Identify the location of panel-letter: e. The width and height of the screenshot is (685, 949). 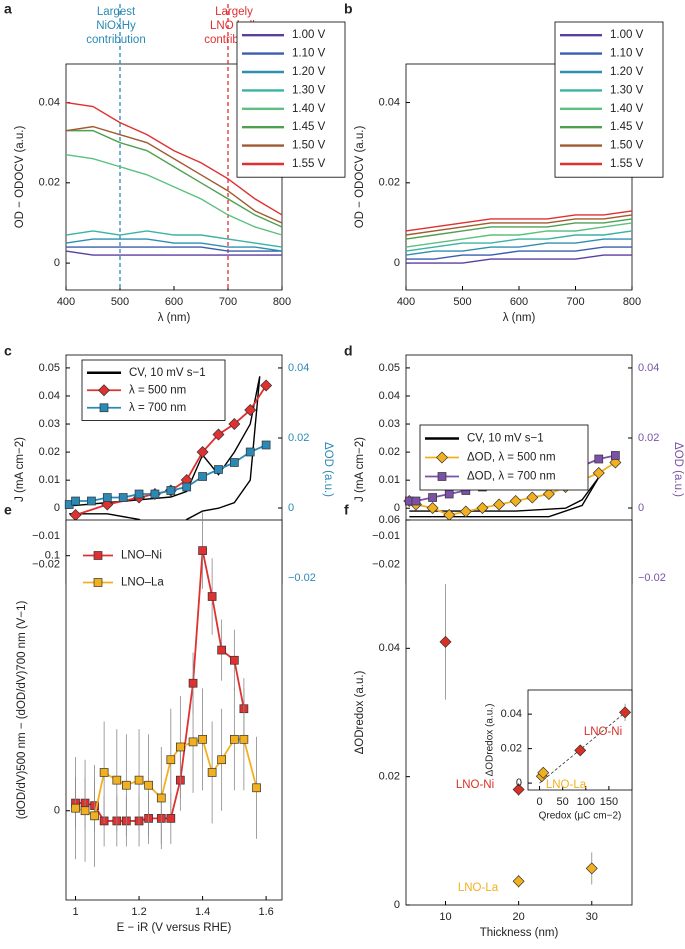
(8, 510).